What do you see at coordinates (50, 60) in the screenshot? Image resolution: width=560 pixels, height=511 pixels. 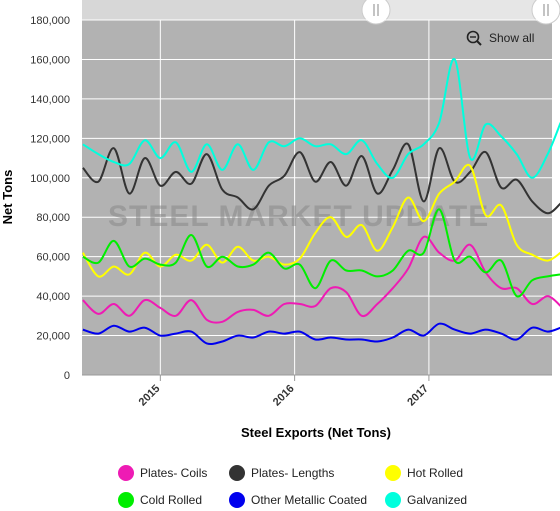 I see `y-tick-label: 160,000` at bounding box center [50, 60].